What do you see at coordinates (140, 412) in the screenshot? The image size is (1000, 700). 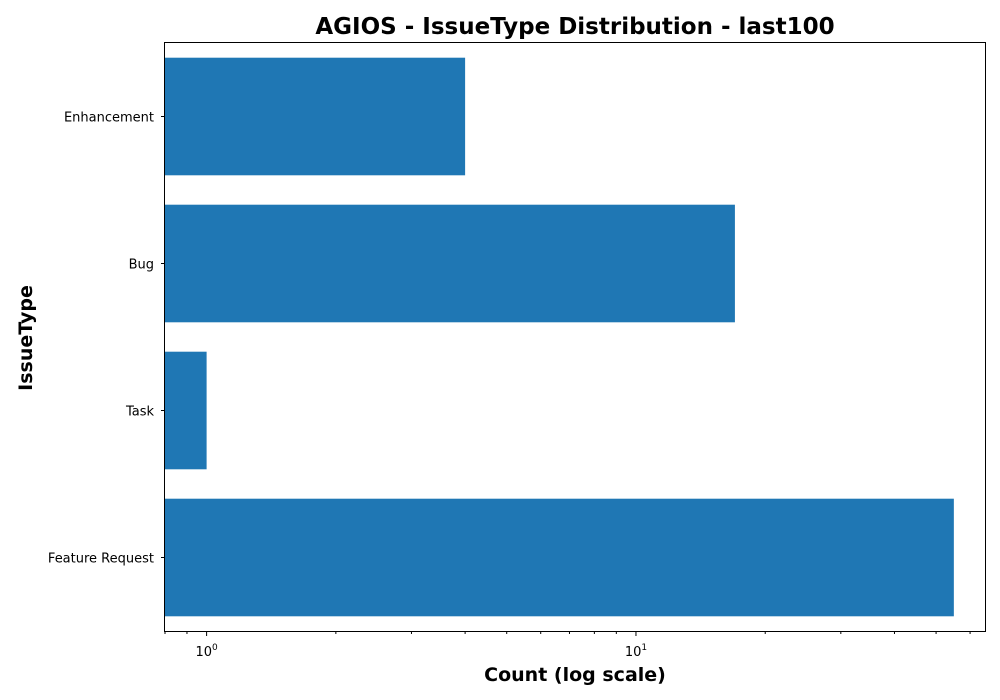 I see `y-tick-label: Task` at bounding box center [140, 412].